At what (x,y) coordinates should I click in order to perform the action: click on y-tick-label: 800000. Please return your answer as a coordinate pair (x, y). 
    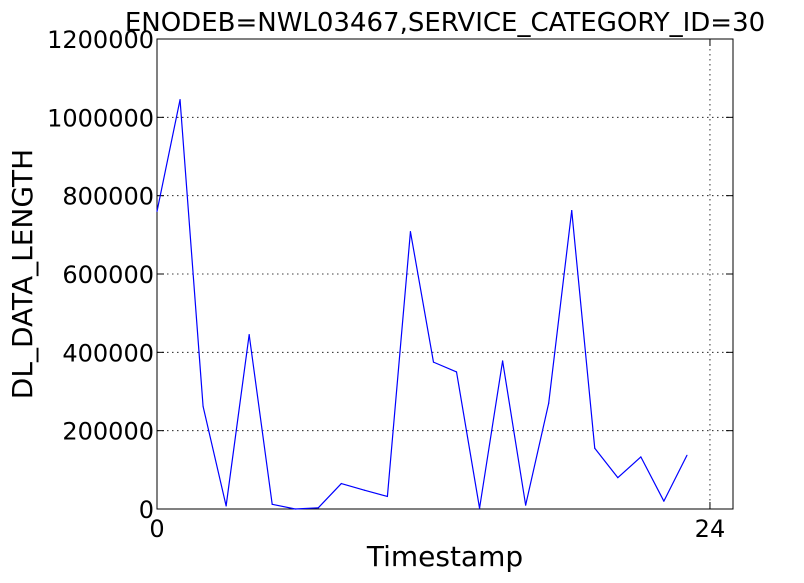
    Looking at the image, I should click on (108, 197).